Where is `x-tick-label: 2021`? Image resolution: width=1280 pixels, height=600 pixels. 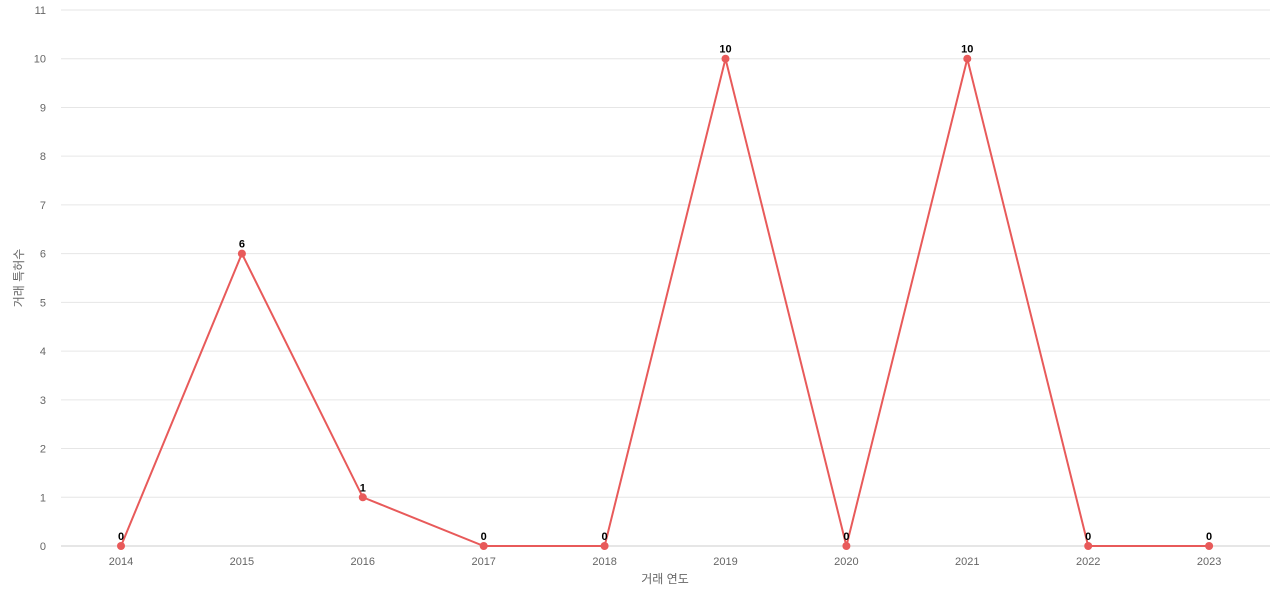 x-tick-label: 2021 is located at coordinates (967, 562).